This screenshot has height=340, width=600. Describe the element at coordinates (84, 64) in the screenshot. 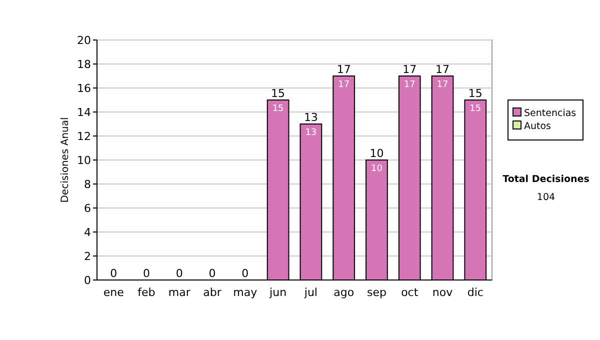

I see `y-tick-label: 18` at that location.